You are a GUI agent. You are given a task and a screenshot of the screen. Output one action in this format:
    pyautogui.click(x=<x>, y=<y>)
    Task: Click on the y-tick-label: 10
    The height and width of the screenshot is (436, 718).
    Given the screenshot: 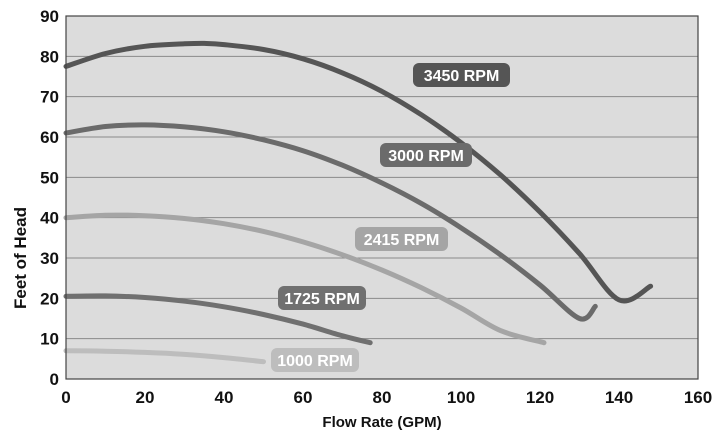 What is the action you would take?
    pyautogui.click(x=49, y=339)
    